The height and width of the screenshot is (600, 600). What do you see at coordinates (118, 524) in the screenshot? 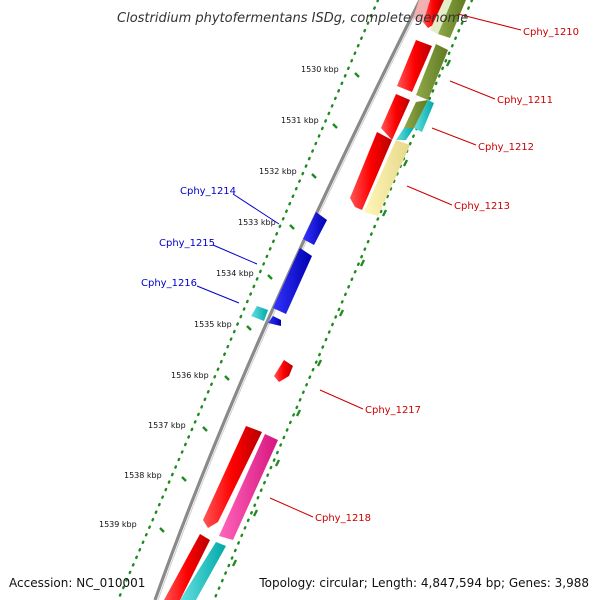
I see `ruler-label-1539: 1539 kbp` at bounding box center [118, 524].